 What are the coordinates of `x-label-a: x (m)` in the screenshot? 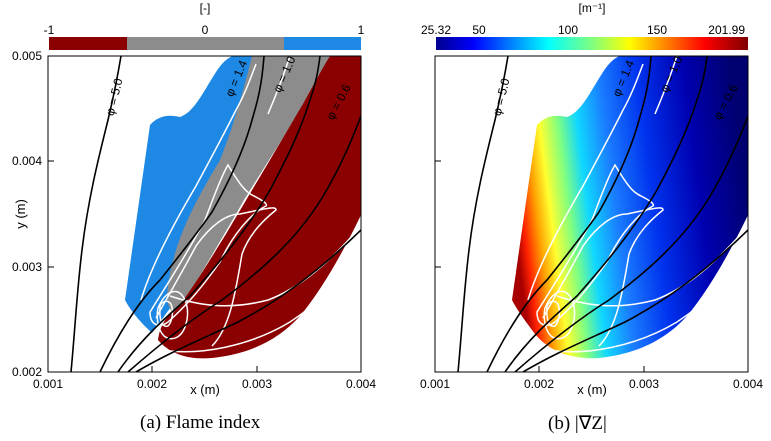 It's located at (205, 389).